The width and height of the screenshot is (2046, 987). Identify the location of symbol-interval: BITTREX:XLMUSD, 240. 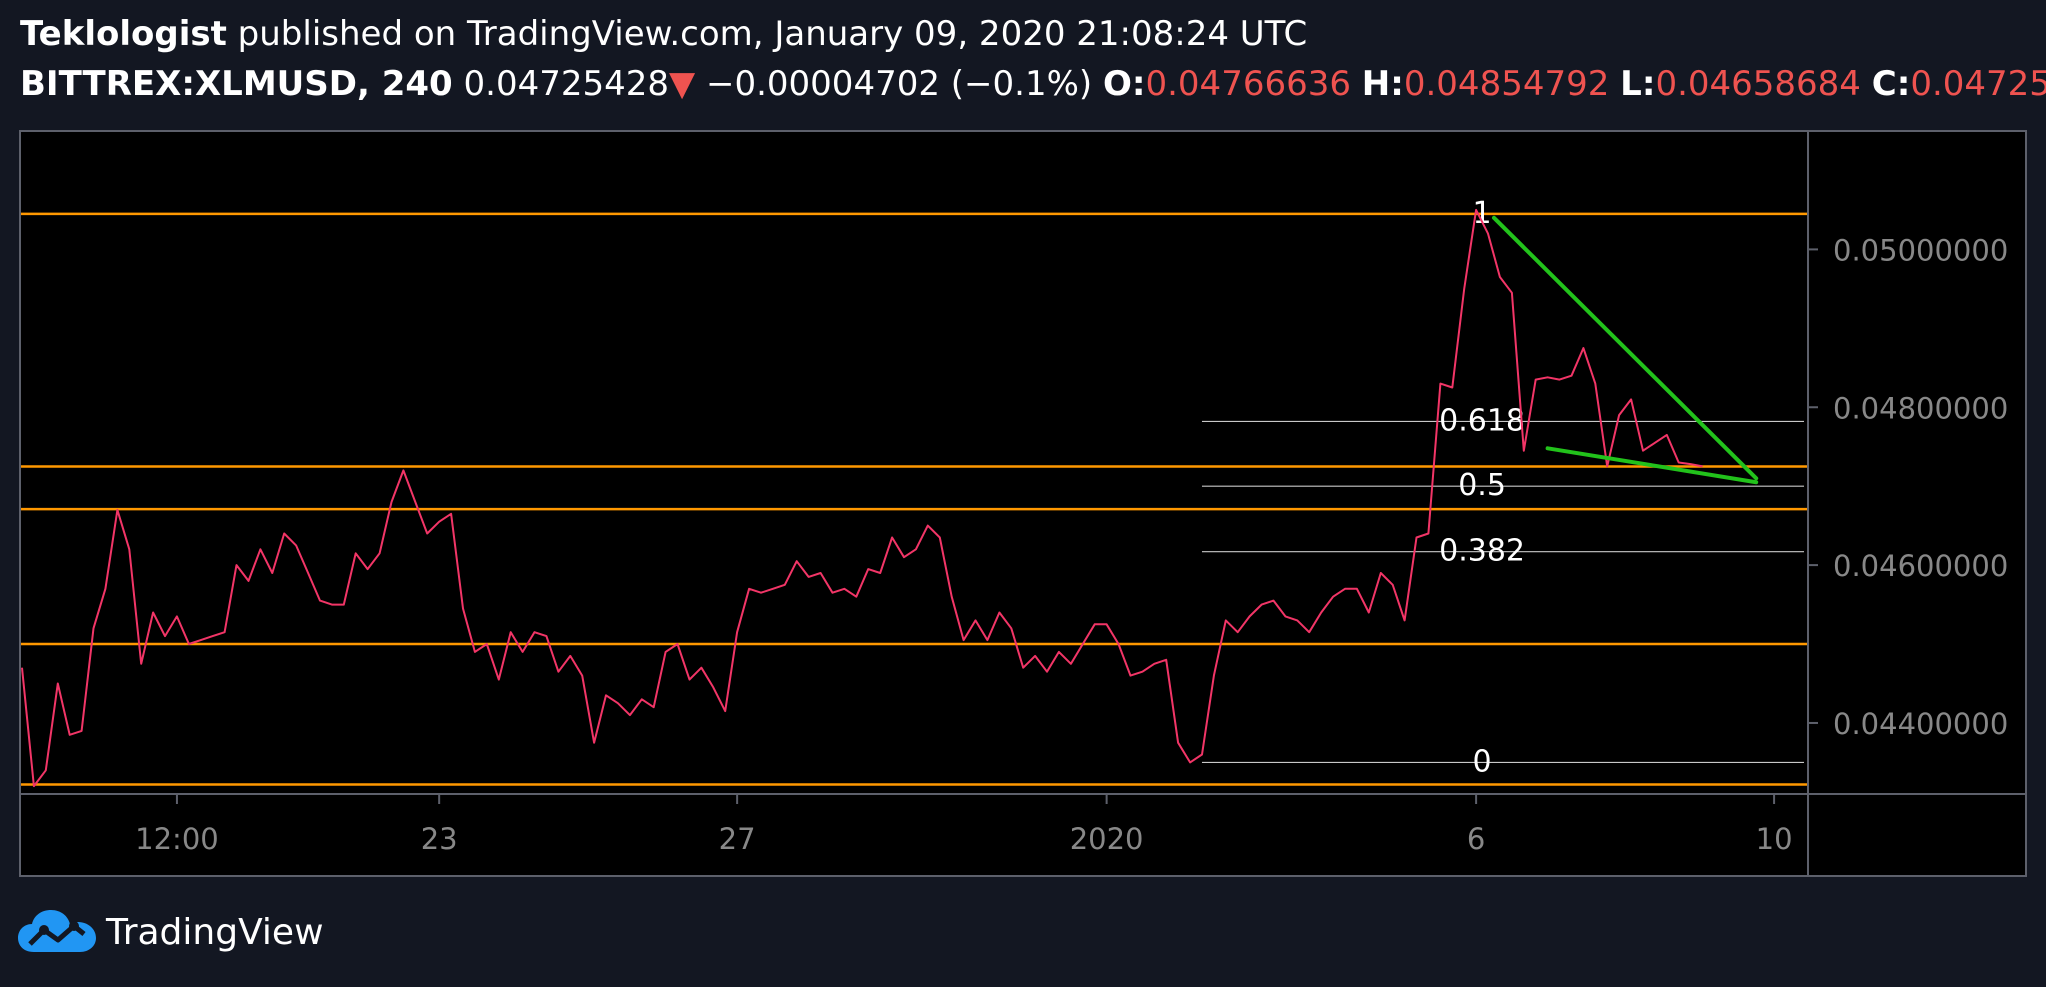
(236, 84).